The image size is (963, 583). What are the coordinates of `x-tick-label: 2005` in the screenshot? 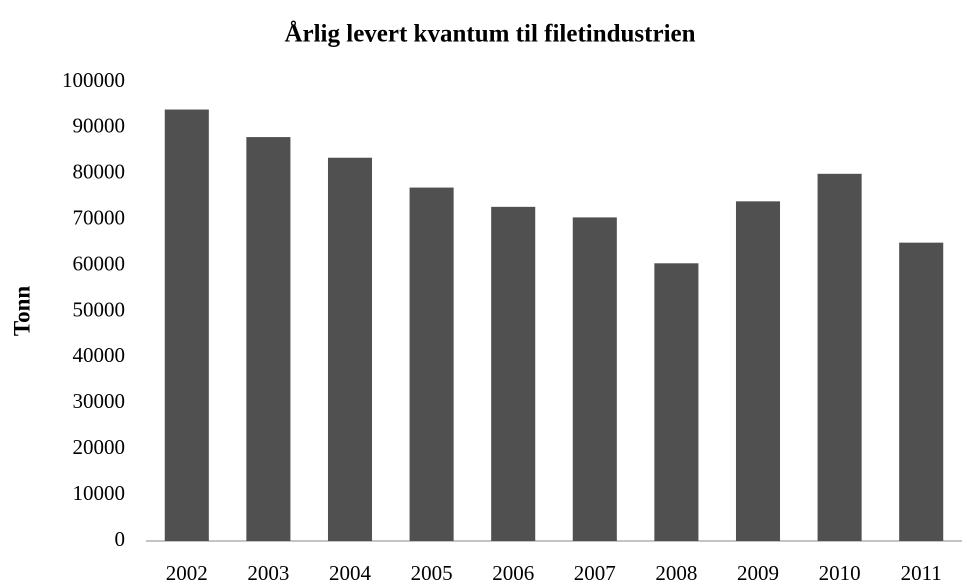 It's located at (432, 572).